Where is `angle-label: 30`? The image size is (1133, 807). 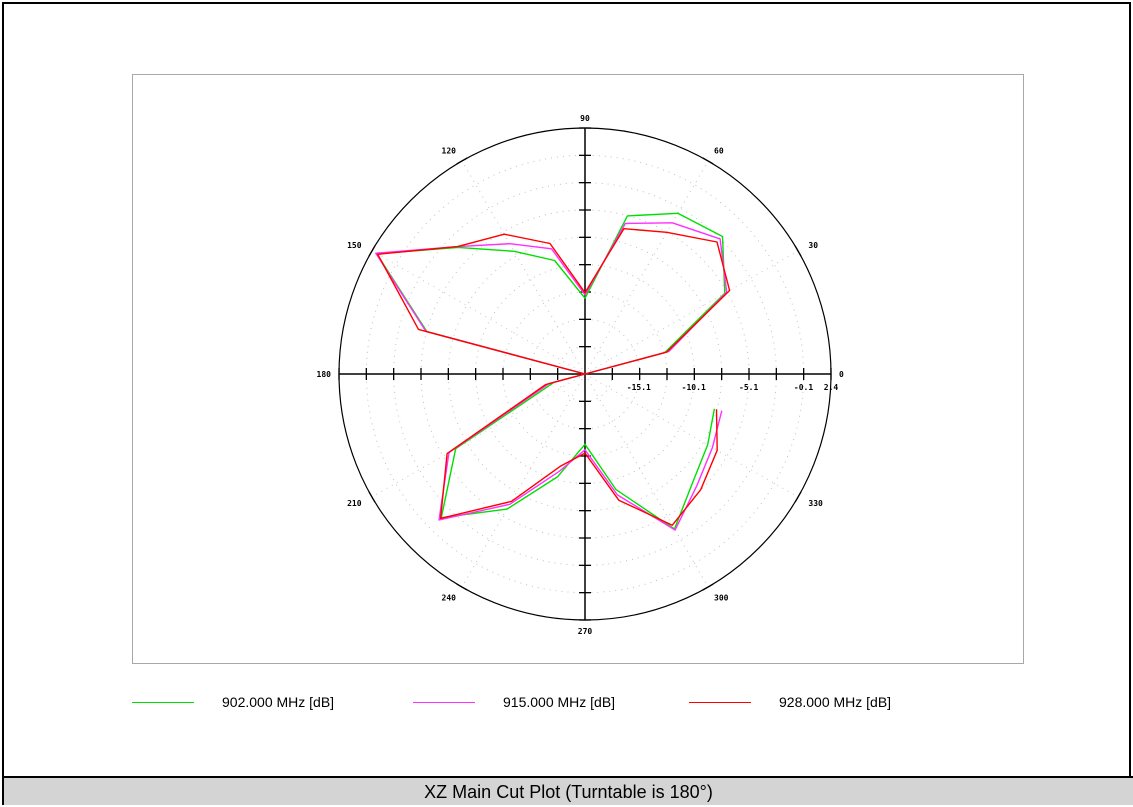
angle-label: 30 is located at coordinates (813, 245).